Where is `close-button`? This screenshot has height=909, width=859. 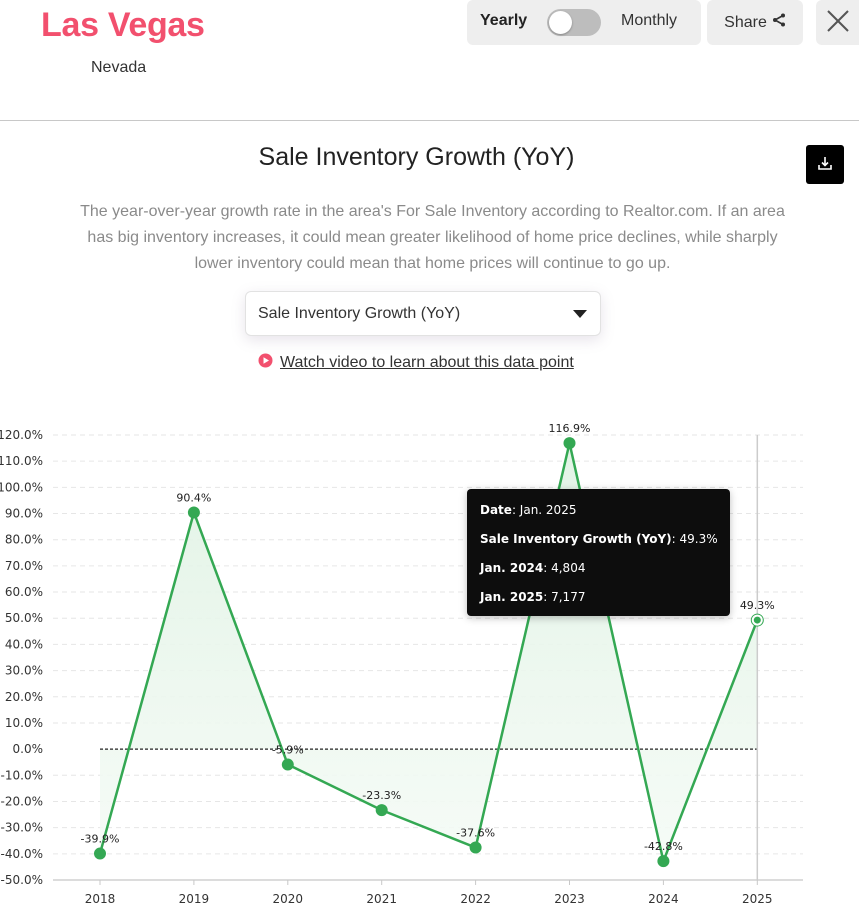 close-button is located at coordinates (837, 22).